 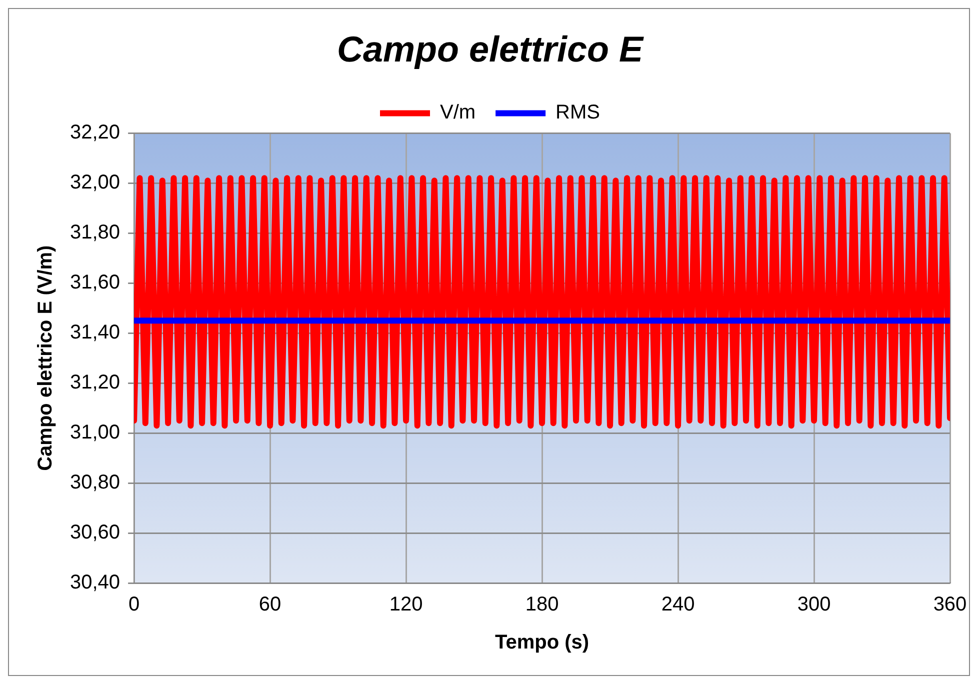 I want to click on y-tick-label: 31,80, so click(x=95, y=233).